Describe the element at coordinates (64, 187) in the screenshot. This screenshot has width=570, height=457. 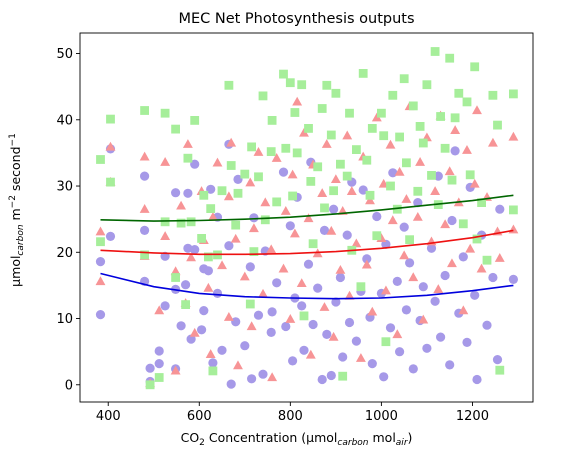
I see `y-tick-label: 30` at that location.